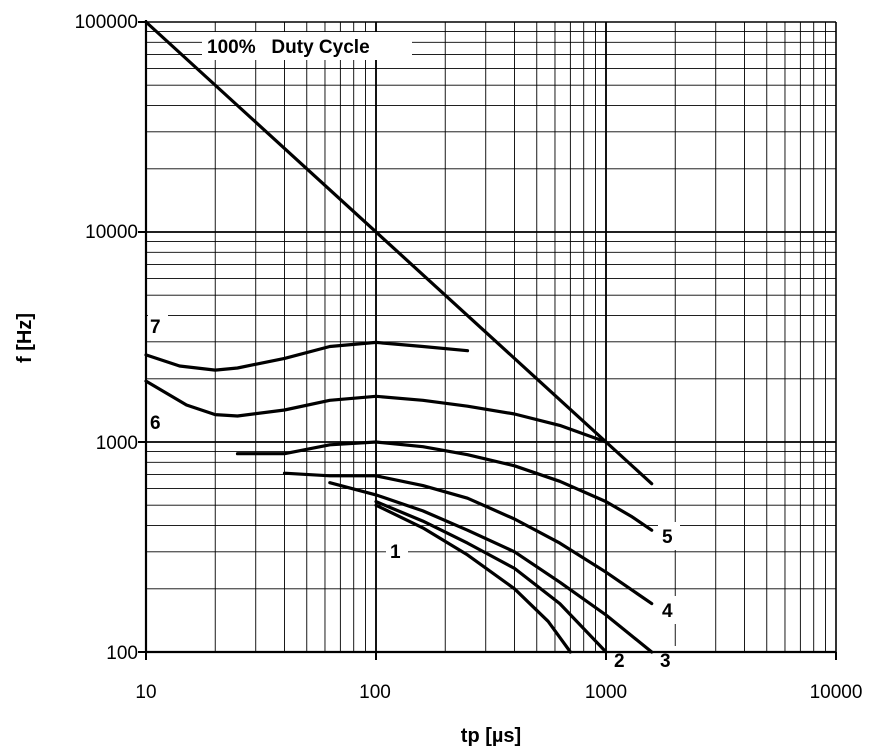 Image resolution: width=876 pixels, height=753 pixels. Describe the element at coordinates (122, 653) in the screenshot. I see `y-tick-label: 100` at that location.